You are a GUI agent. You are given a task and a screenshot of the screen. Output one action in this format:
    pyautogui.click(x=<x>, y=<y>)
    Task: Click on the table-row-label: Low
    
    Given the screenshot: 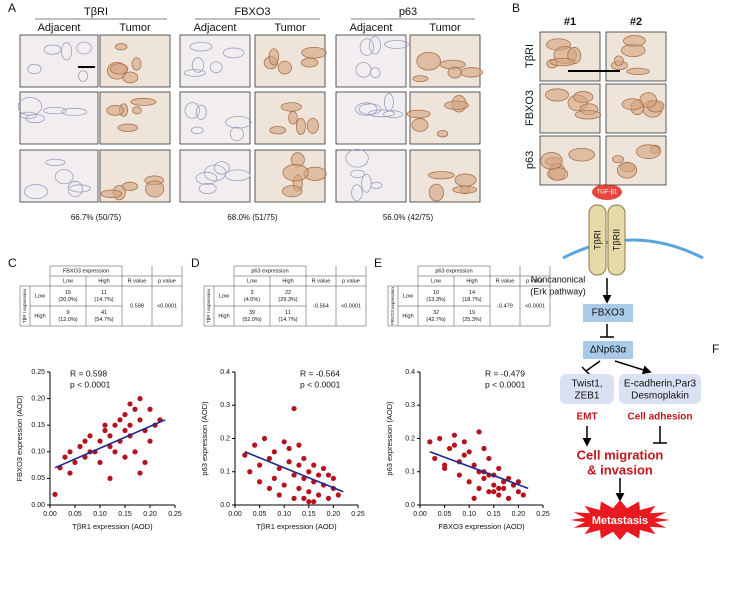 What is the action you would take?
    pyautogui.click(x=40, y=296)
    